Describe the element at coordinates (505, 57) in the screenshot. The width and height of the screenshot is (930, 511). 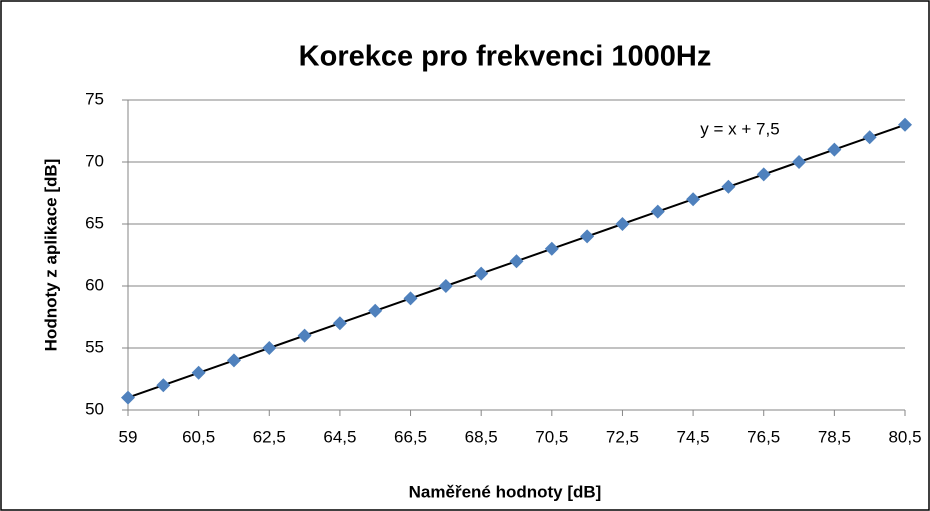
I see `chart-title: Korekce pro frekvenci 1000Hz` at that location.